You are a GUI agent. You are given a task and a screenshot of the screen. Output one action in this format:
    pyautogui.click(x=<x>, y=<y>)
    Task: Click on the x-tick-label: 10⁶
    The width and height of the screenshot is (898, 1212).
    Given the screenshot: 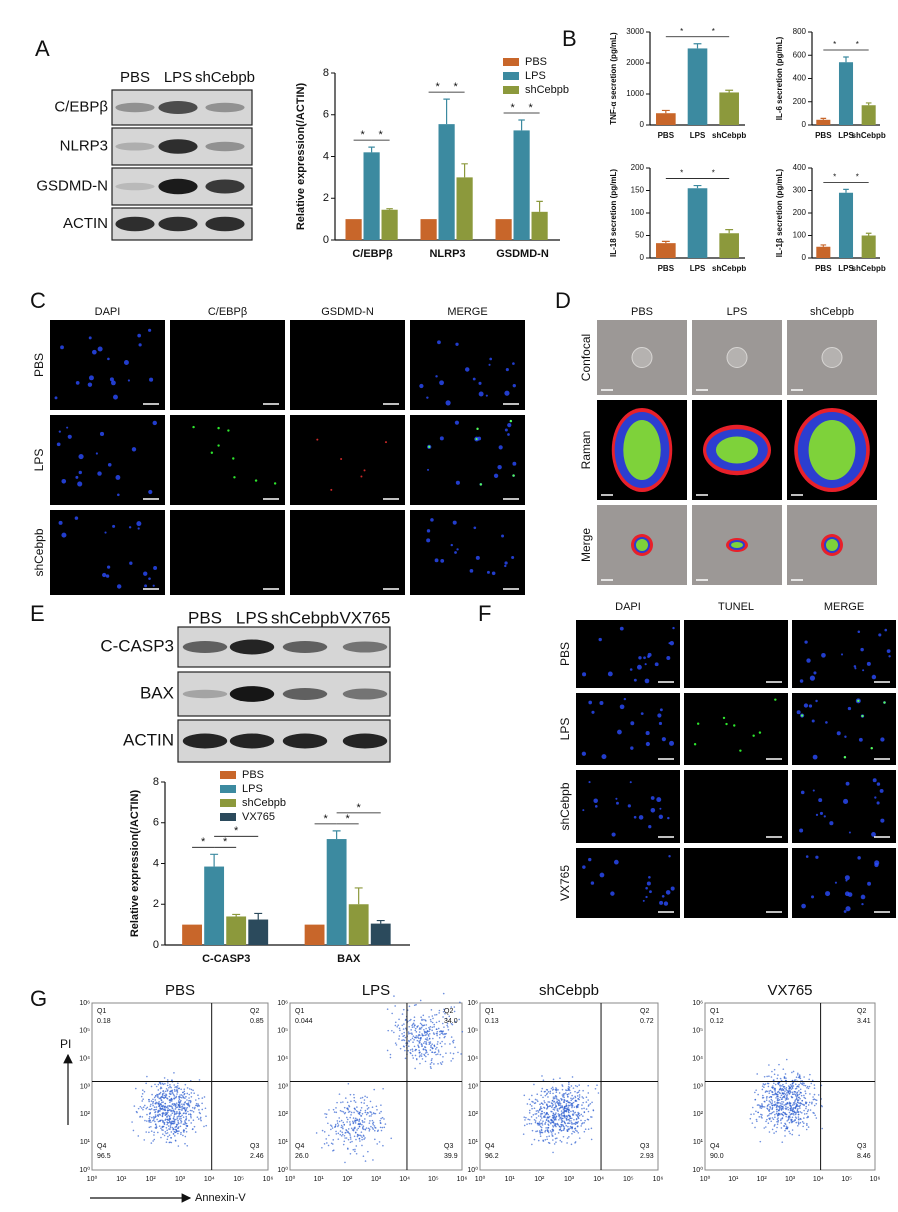 What is the action you would take?
    pyautogui.click(x=268, y=1179)
    